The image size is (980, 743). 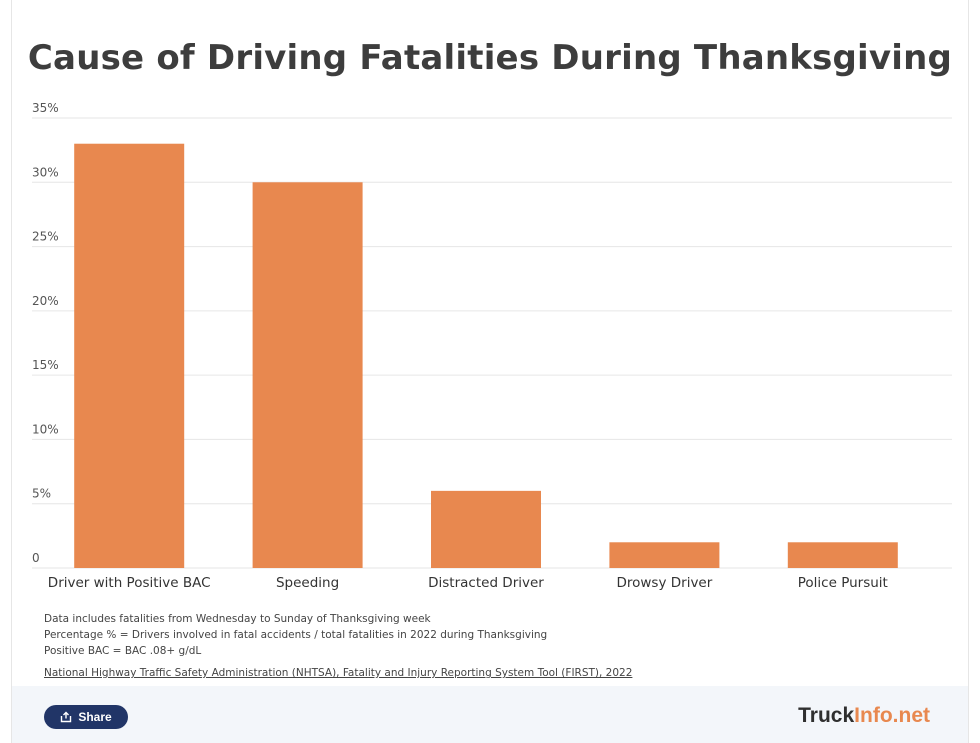 I want to click on y-tick-label: 35%, so click(x=45, y=108).